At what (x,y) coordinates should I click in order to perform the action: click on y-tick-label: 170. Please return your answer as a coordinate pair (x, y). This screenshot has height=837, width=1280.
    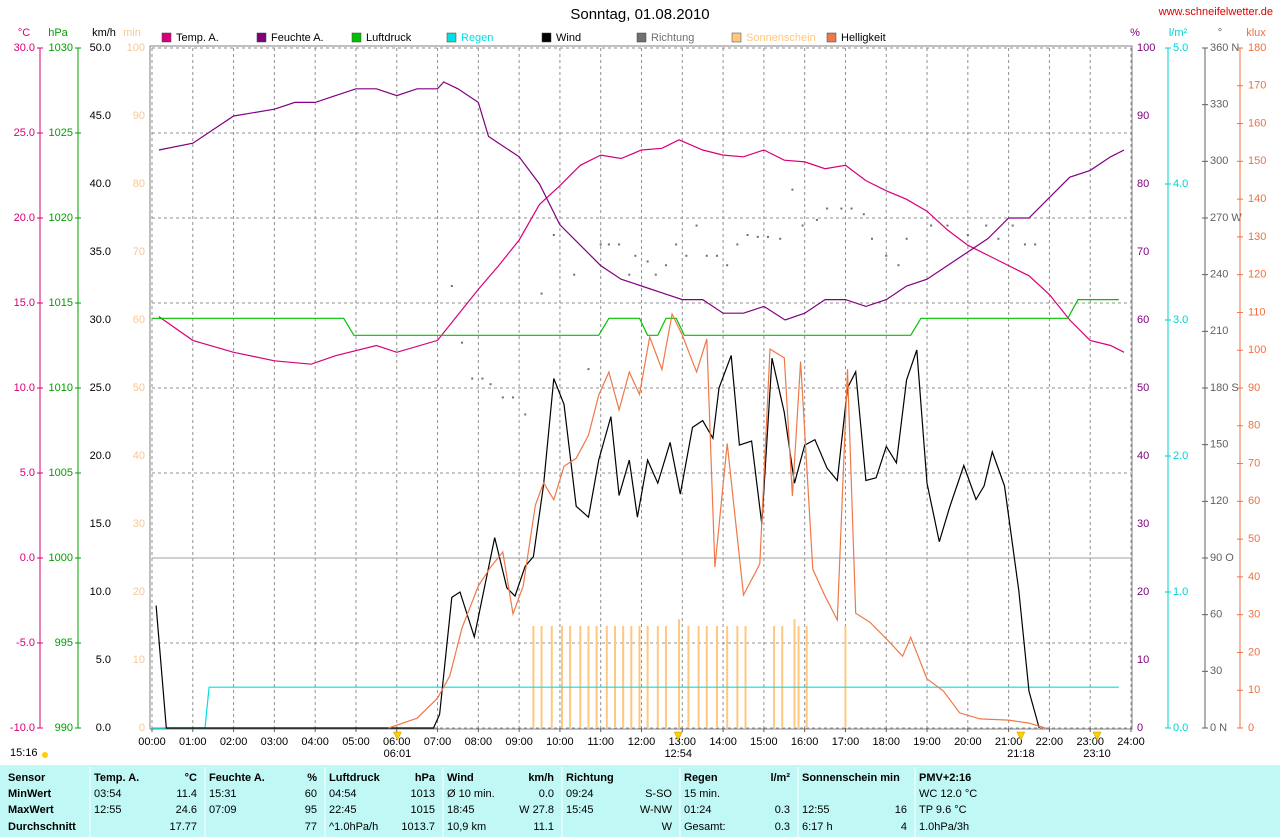
    Looking at the image, I should click on (1257, 86).